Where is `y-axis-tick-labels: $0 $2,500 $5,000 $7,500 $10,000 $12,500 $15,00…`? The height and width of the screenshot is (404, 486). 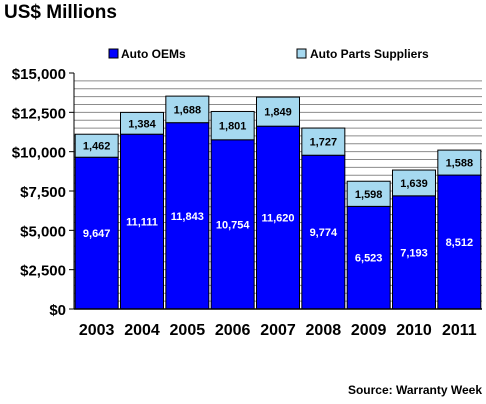
y-axis-tick-labels: $0 $2,500 $5,000 $7,500 $10,000 $12,500 $15,00… is located at coordinates (39, 192).